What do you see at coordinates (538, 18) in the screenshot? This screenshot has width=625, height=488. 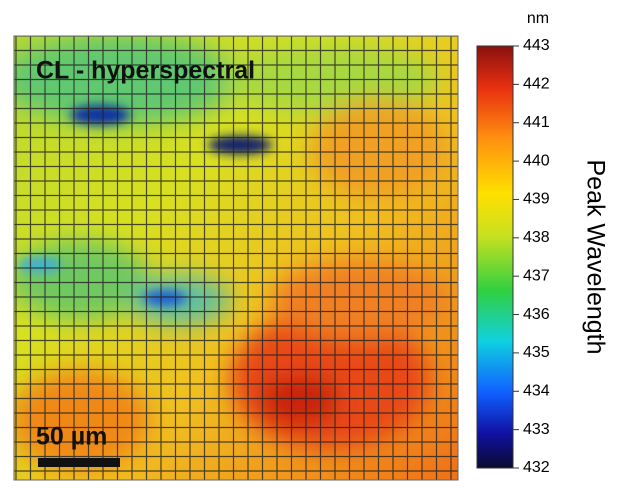 I see `colorbar-unit: nm` at bounding box center [538, 18].